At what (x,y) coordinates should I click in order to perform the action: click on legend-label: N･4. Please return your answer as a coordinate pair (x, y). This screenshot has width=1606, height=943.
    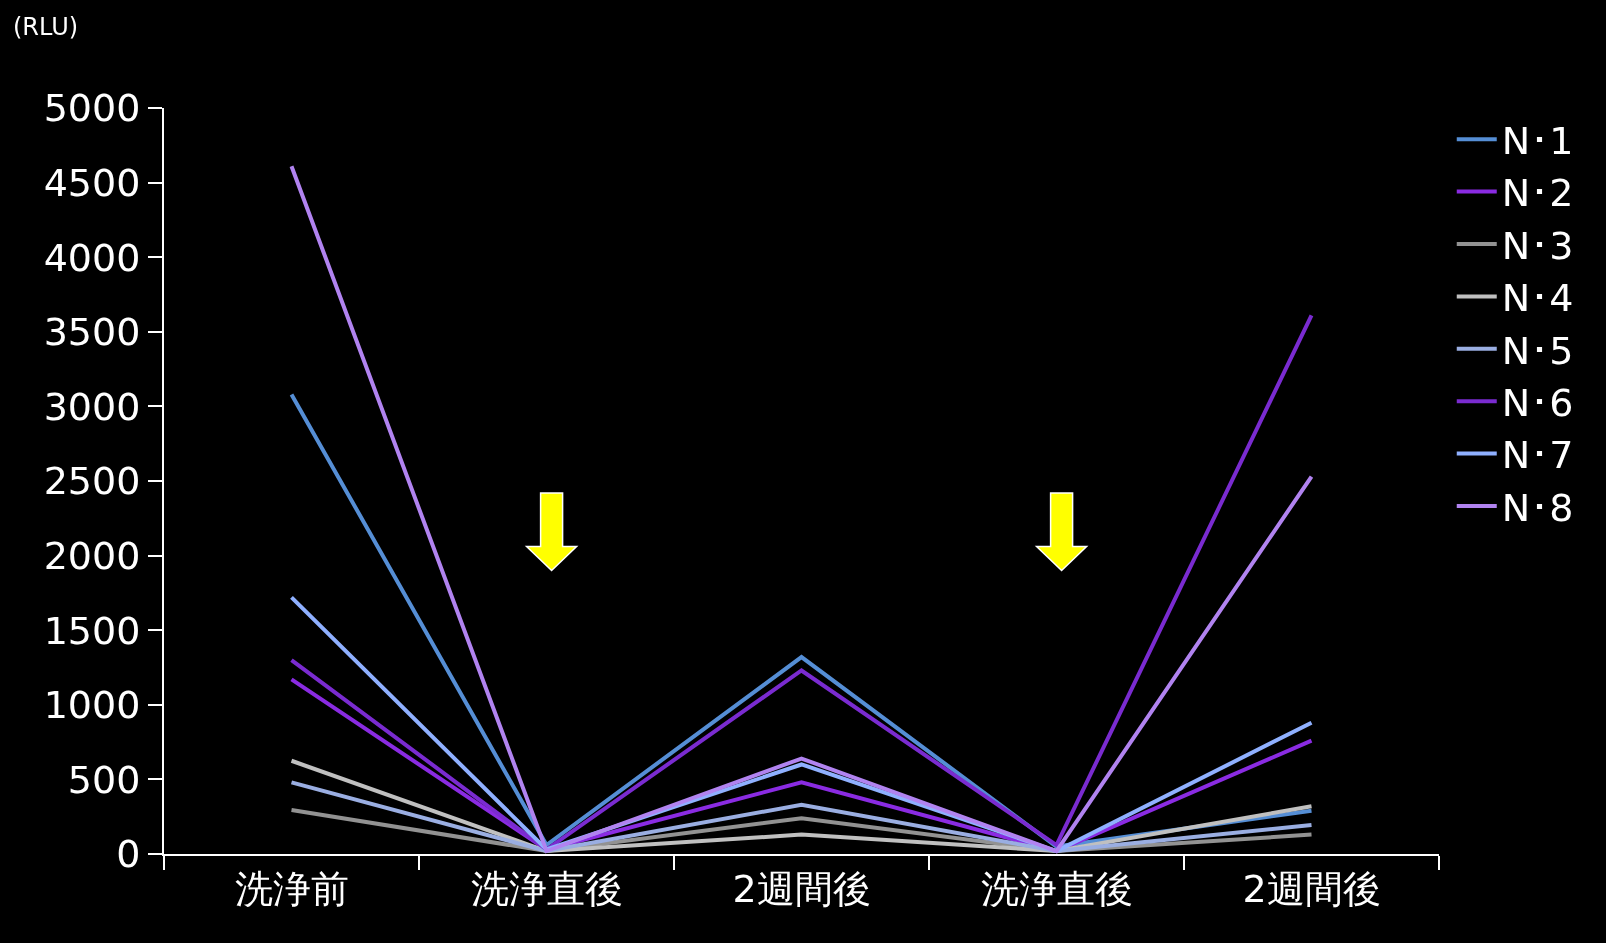
    Looking at the image, I should click on (1537, 298).